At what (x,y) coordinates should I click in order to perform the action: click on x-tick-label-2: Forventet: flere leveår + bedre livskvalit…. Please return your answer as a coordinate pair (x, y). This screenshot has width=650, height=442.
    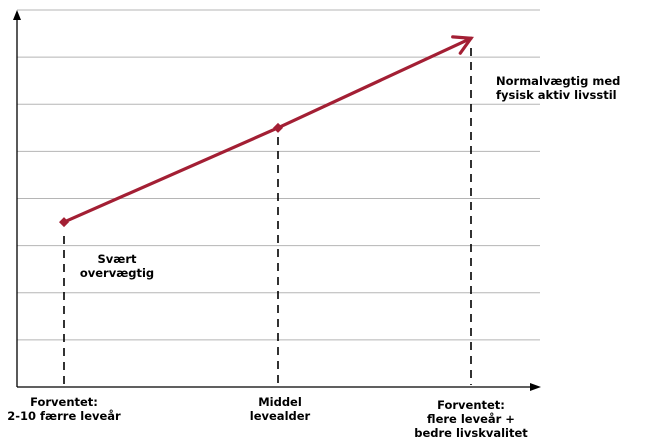
    Looking at the image, I should click on (471, 419).